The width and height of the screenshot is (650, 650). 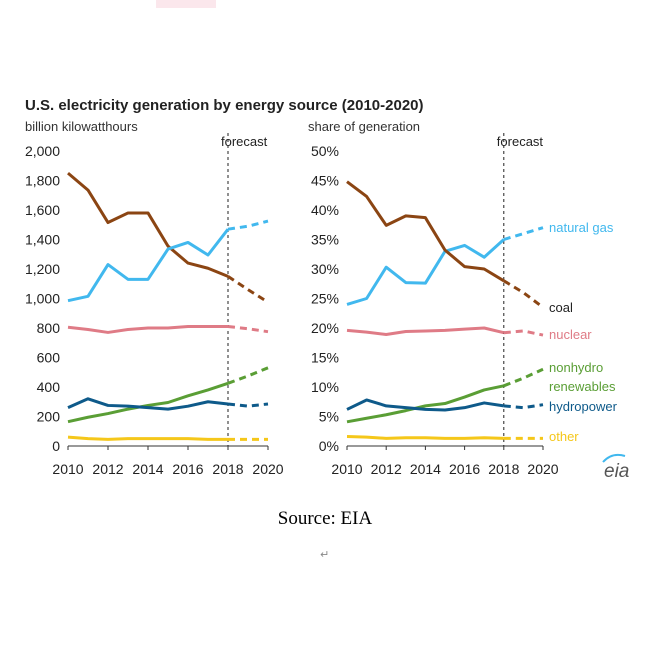 I want to click on series-label-coal: coal, so click(x=561, y=307).